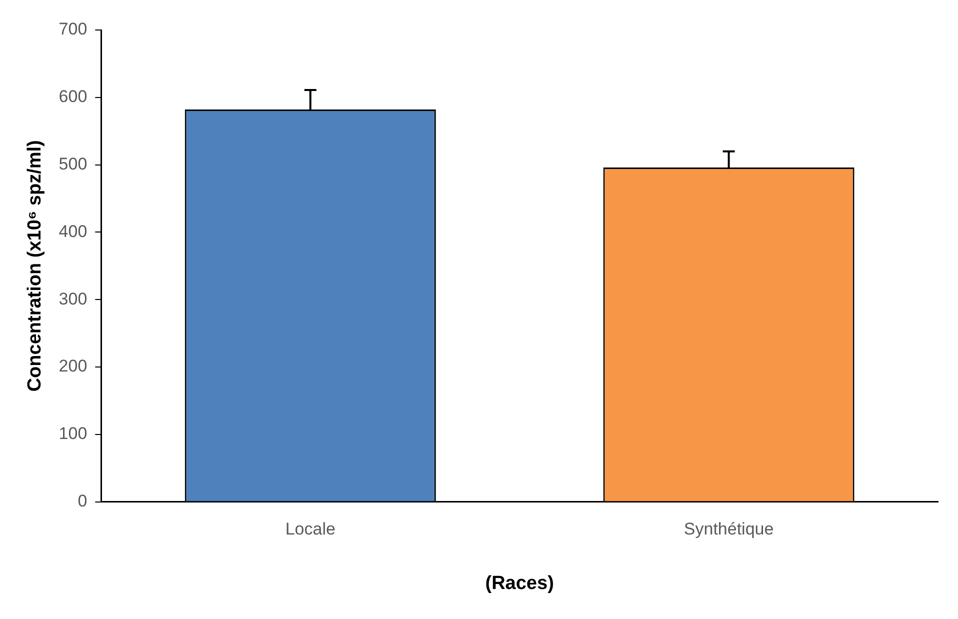 The width and height of the screenshot is (958, 619). What do you see at coordinates (73, 298) in the screenshot?
I see `y-tick-label: 300` at bounding box center [73, 298].